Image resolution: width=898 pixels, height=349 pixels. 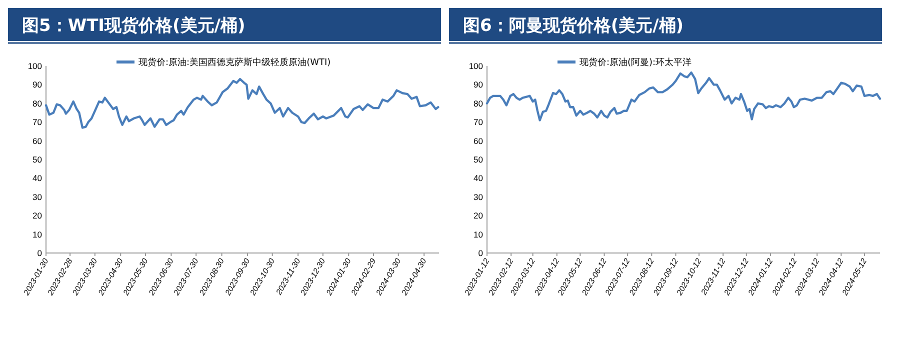 I want to click on legend-label: 现货价:原油:美国西德克萨斯中级轻质原油(WTI), so click(x=234, y=62).